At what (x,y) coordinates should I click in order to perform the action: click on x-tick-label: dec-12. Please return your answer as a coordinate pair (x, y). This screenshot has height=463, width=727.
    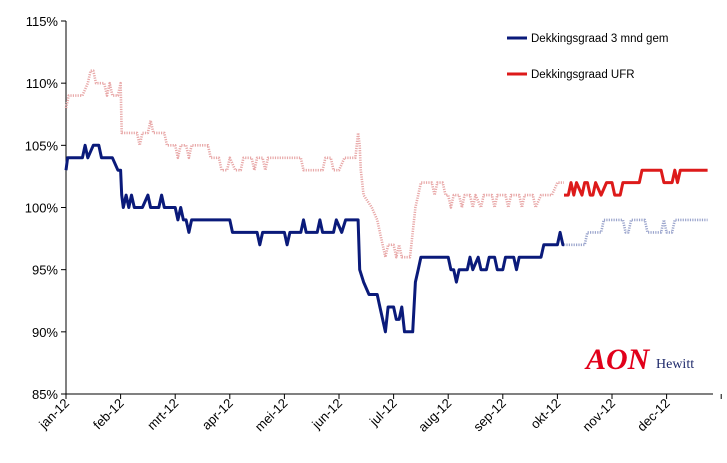
    Looking at the image, I should click on (653, 415).